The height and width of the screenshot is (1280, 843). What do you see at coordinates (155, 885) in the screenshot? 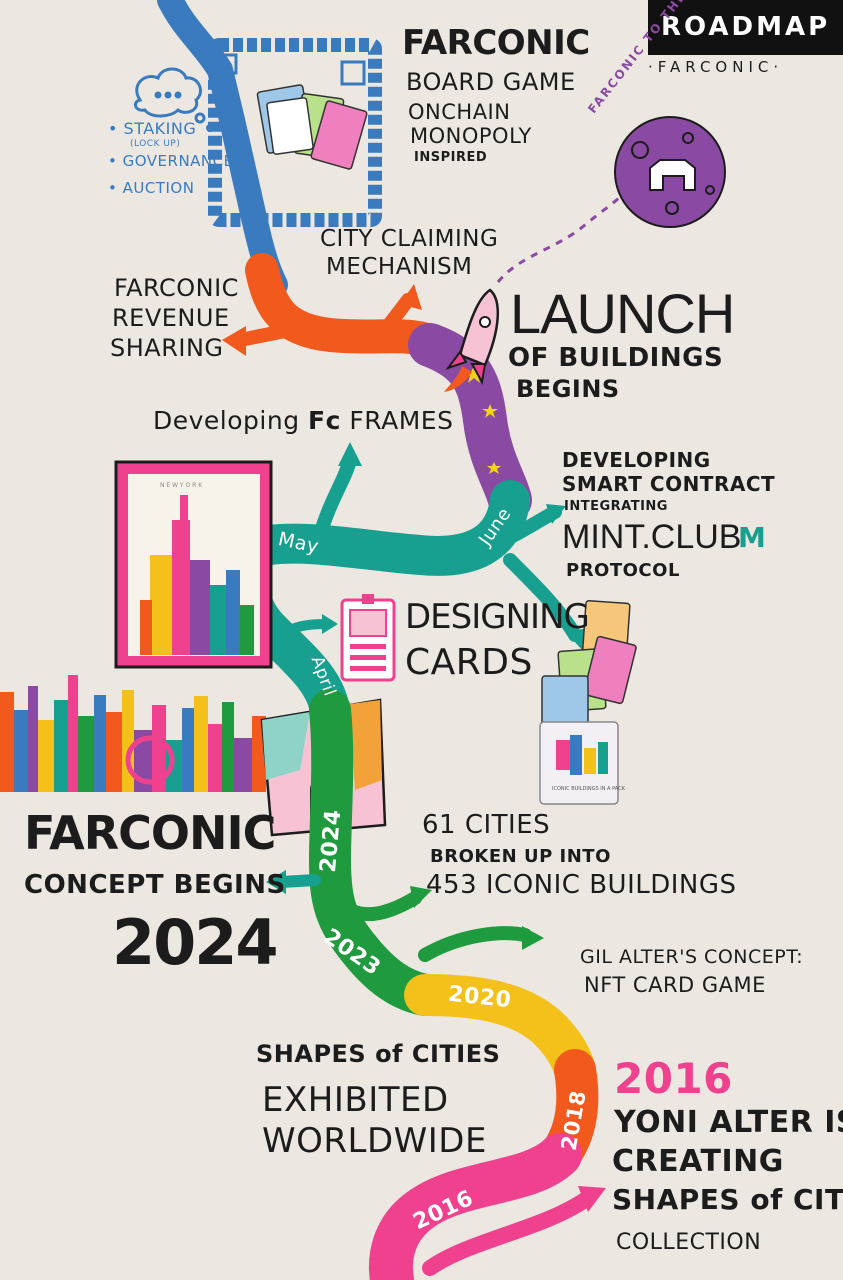
I see `concept-line2: CONCEPT BEGINS` at bounding box center [155, 885].